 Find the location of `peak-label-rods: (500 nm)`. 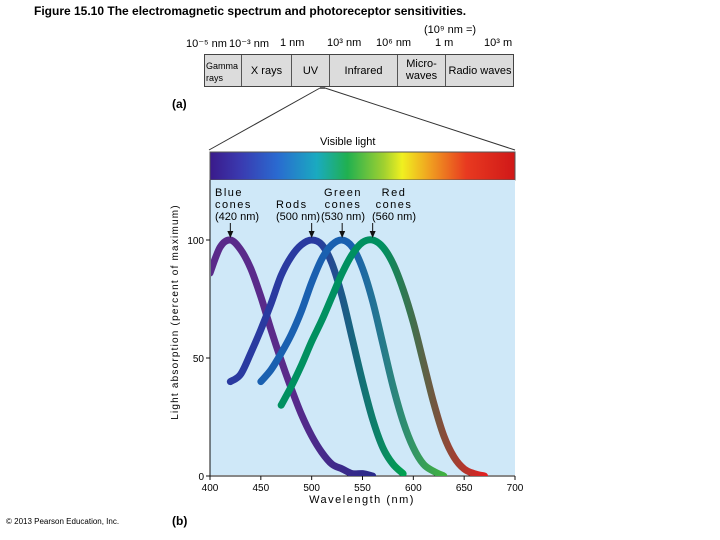

peak-label-rods: (500 nm) is located at coordinates (298, 217).